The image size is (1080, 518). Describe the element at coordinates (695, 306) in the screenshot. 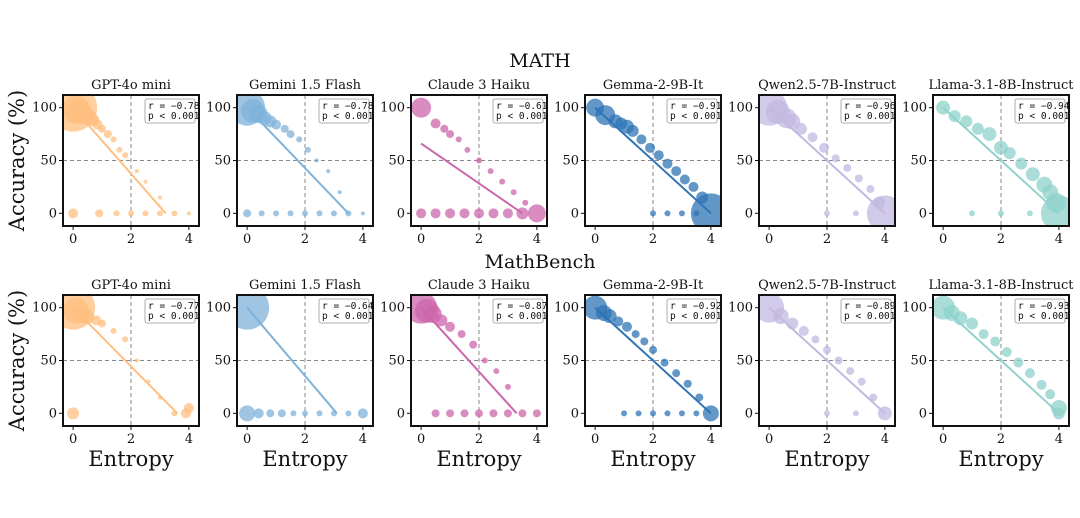

I see `stat-r: r = −0.92` at that location.